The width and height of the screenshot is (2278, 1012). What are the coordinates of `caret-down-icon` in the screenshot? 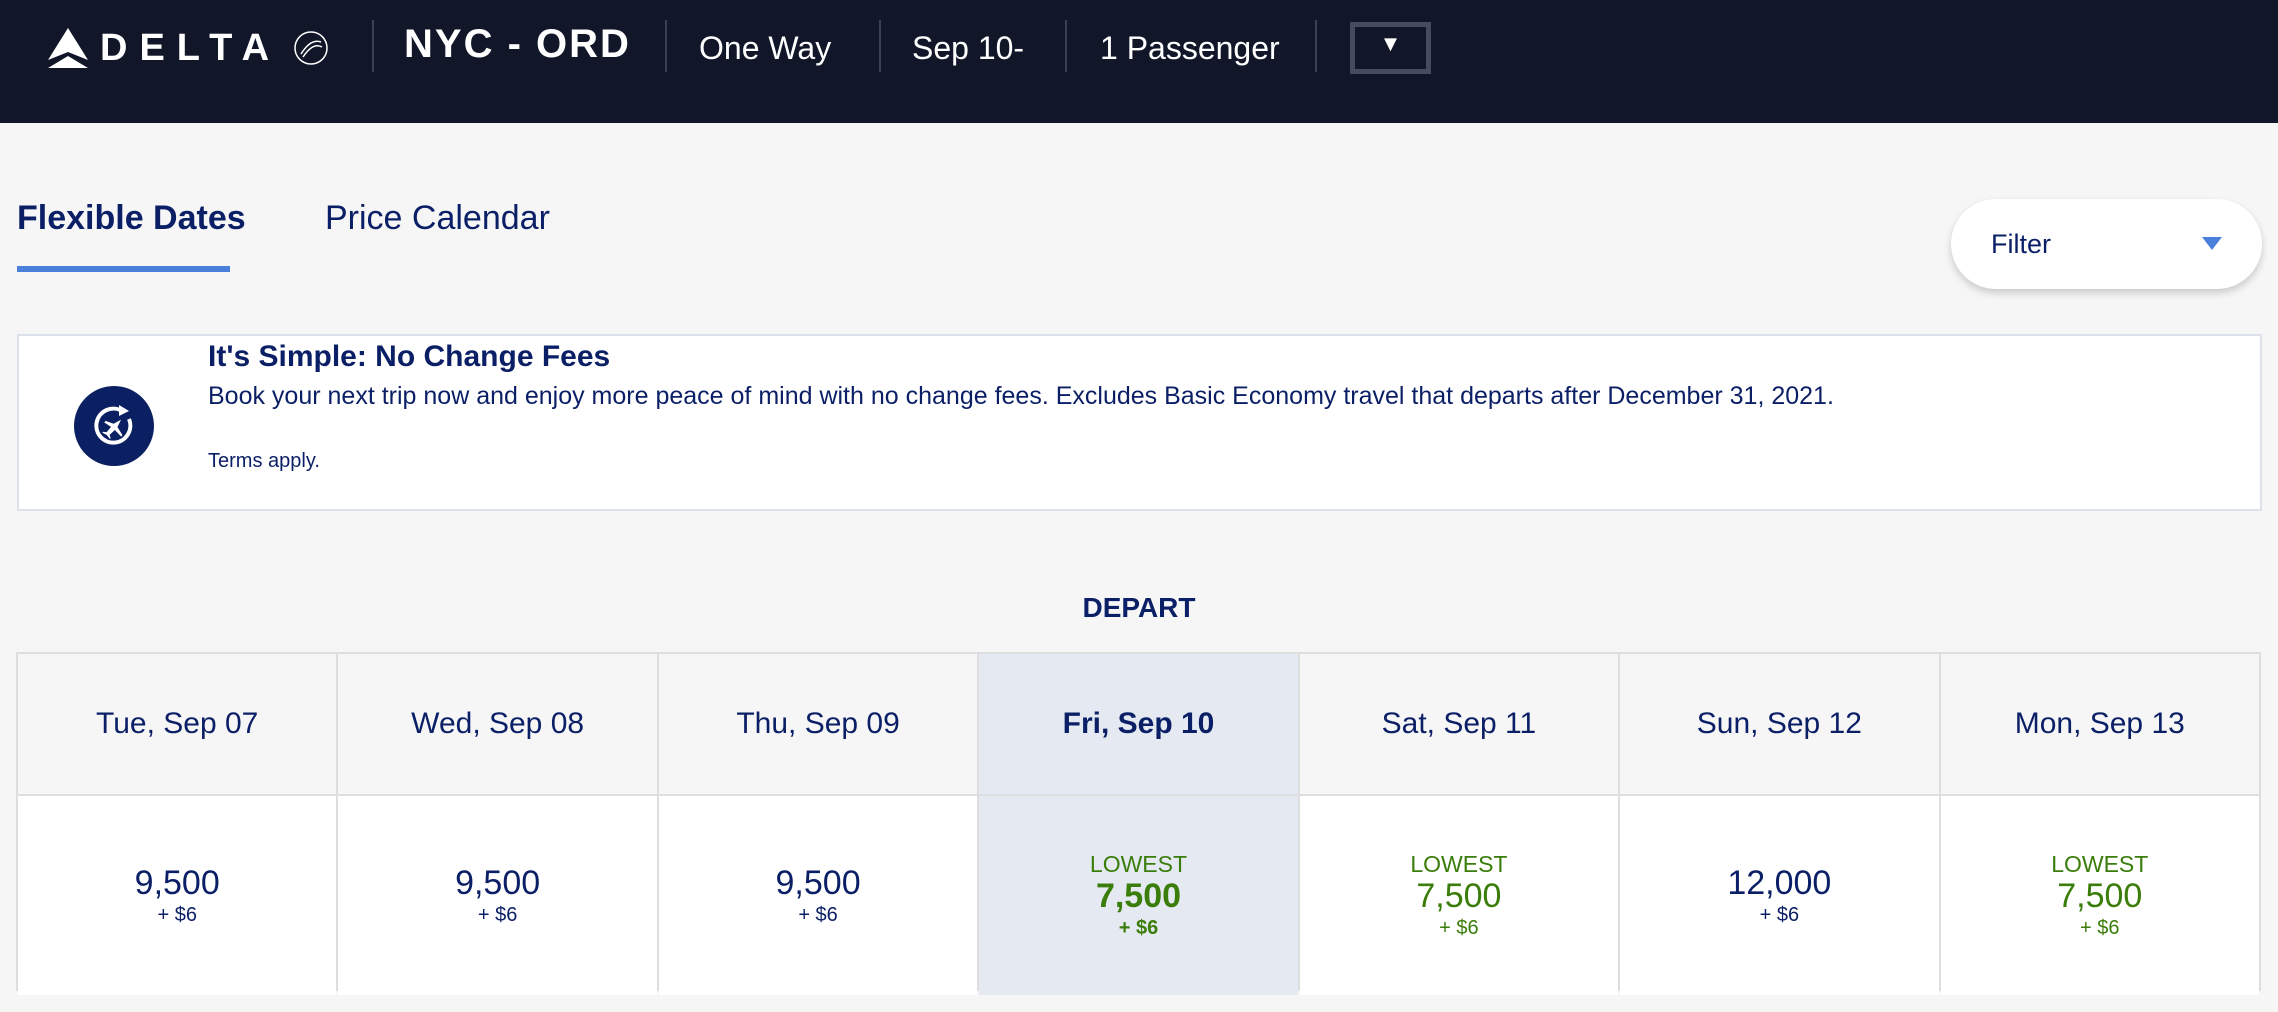 It's located at (2212, 243).